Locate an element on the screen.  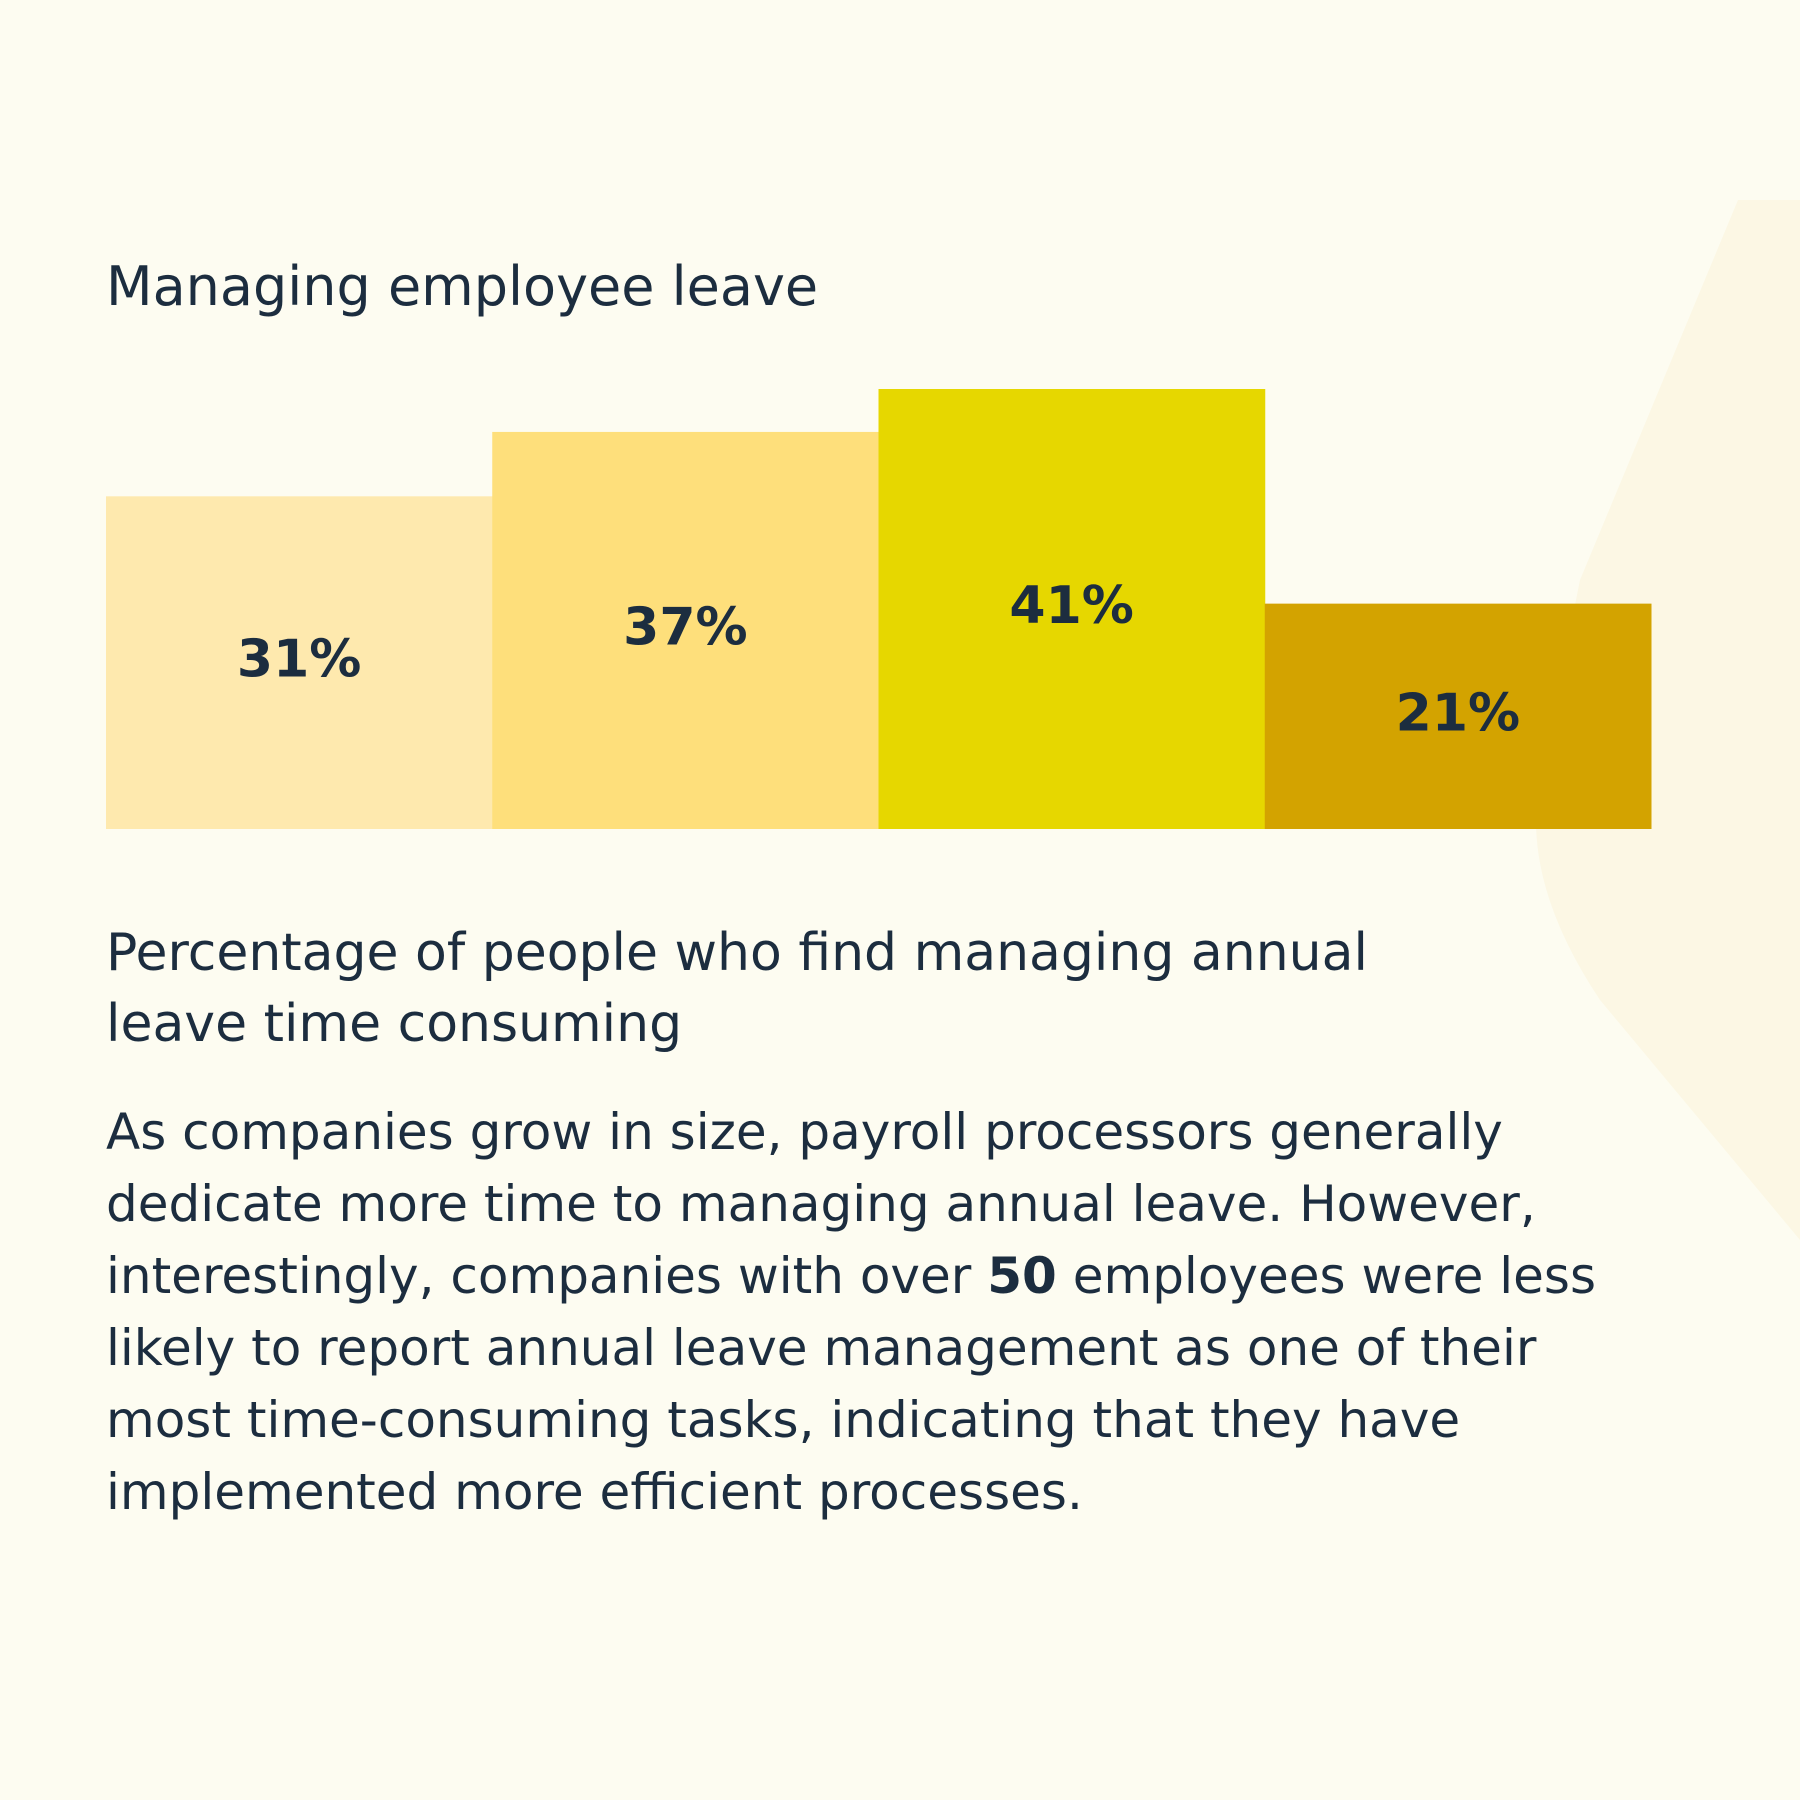
chart-title: Managing employee leave is located at coordinates (462, 286).